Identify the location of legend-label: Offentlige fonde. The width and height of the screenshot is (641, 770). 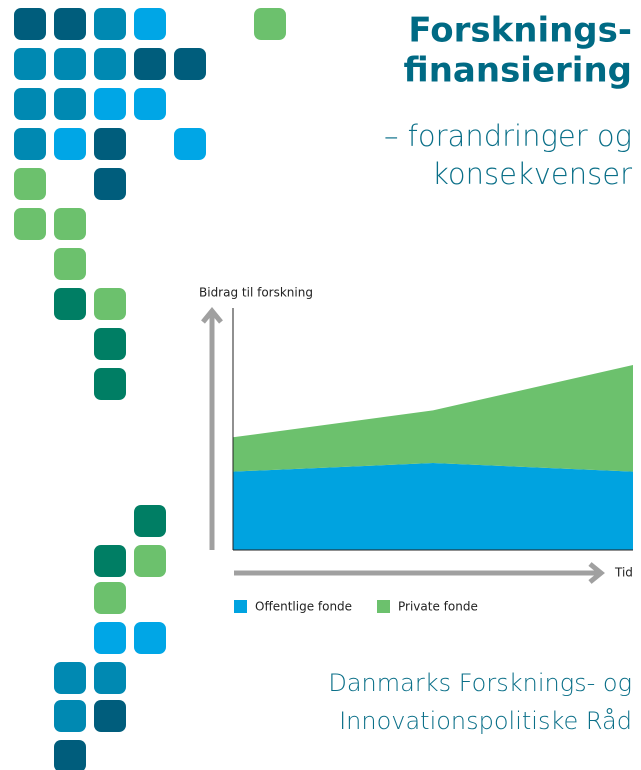
(303, 607).